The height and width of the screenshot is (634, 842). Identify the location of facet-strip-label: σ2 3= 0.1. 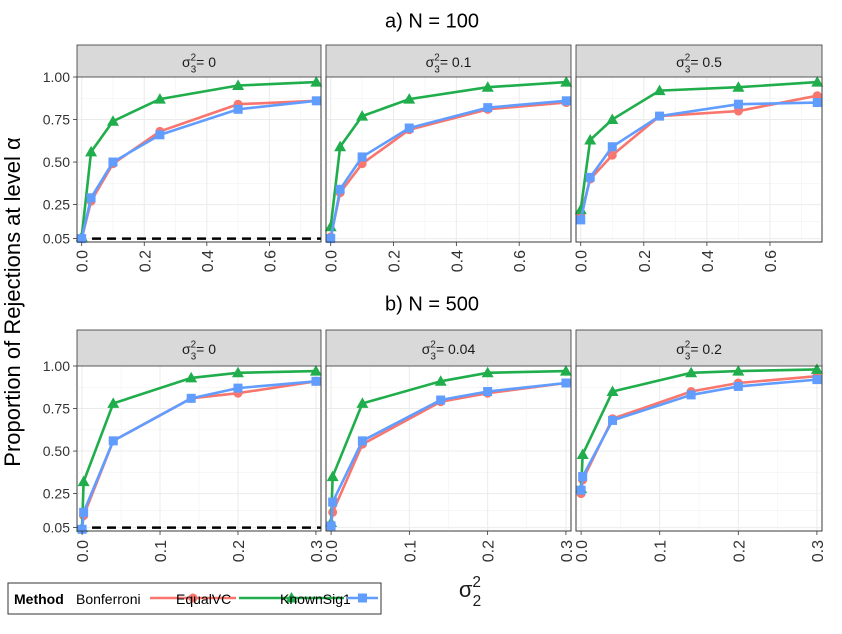
(449, 64).